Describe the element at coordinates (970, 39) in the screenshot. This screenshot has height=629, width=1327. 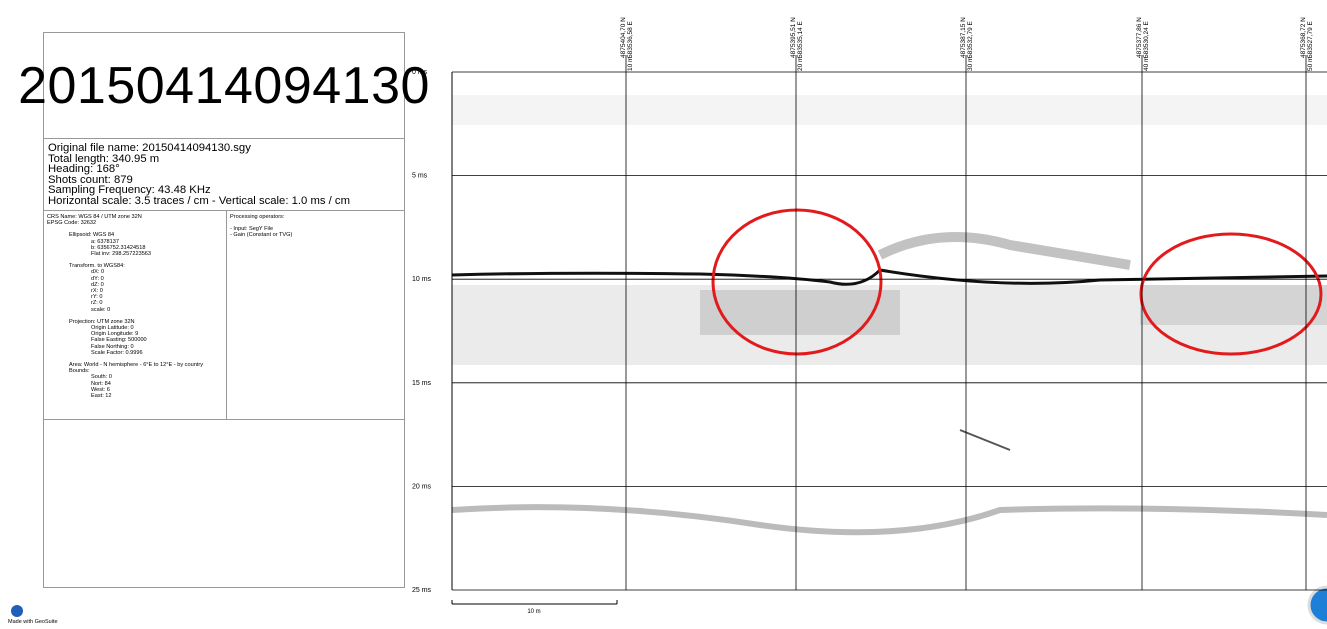
I see `east-coordinate: 583532,79 E` at that location.